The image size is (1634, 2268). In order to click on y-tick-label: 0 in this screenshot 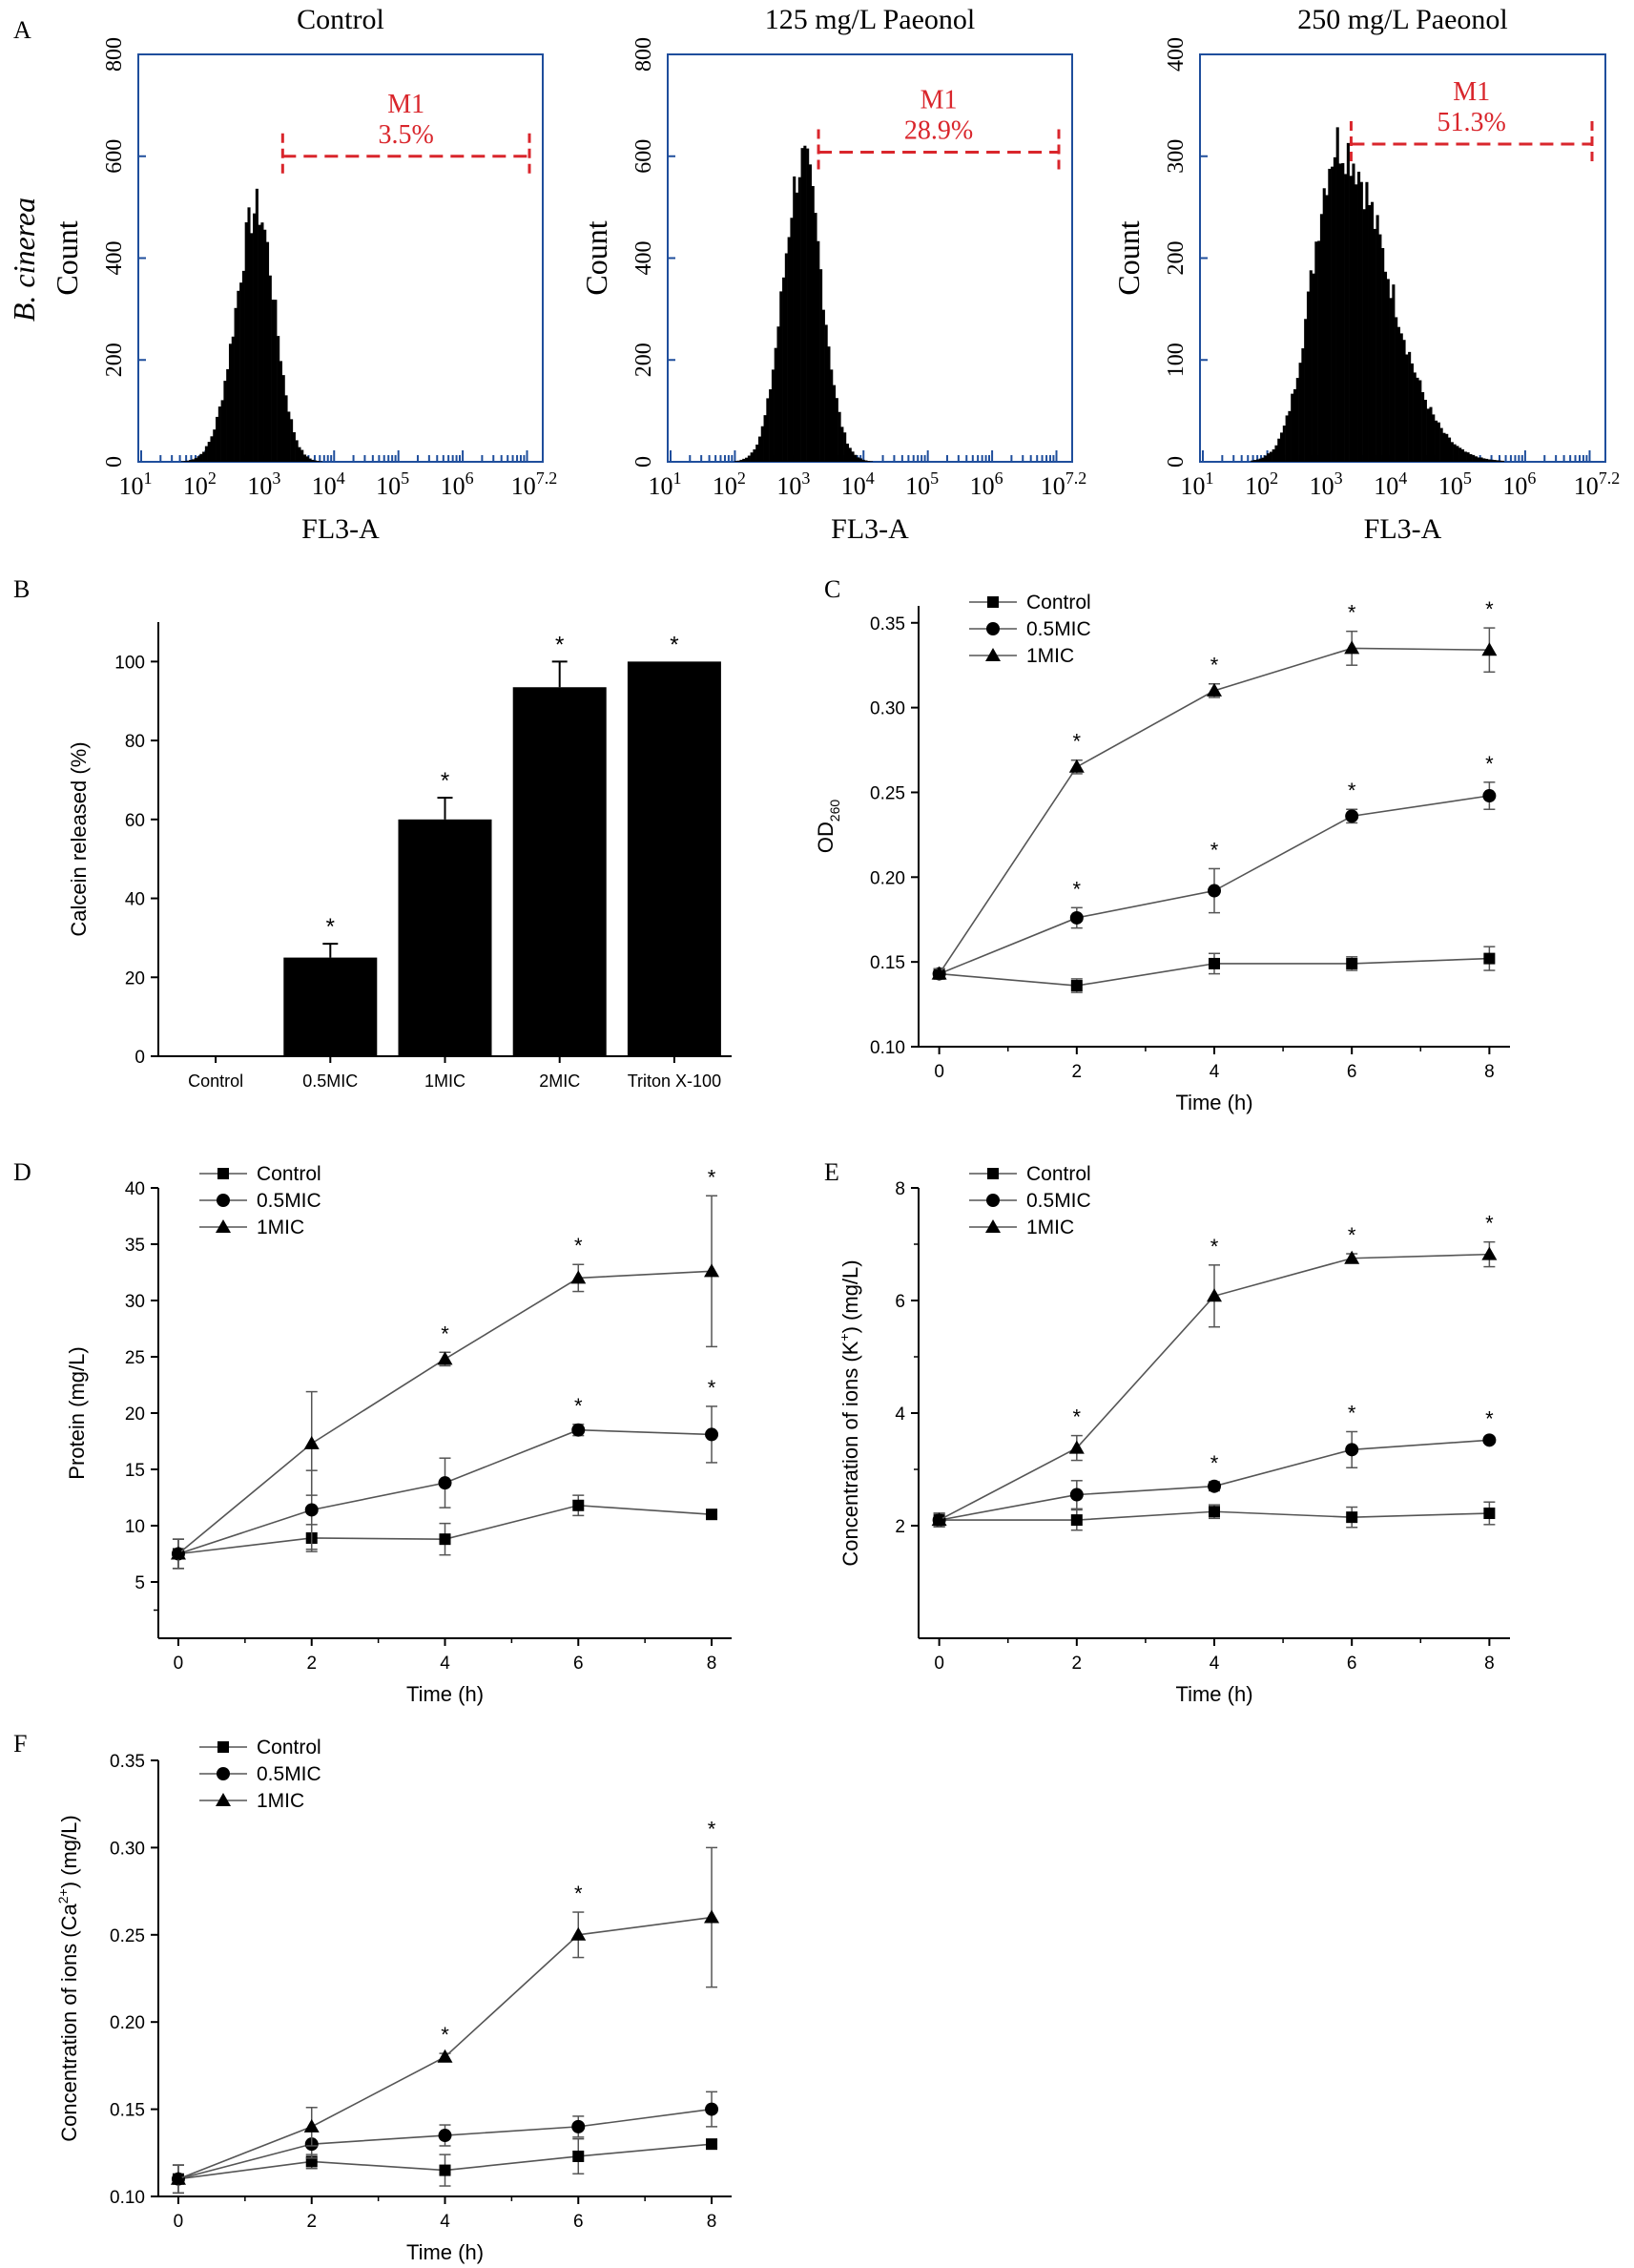, I will do `click(139, 1058)`.